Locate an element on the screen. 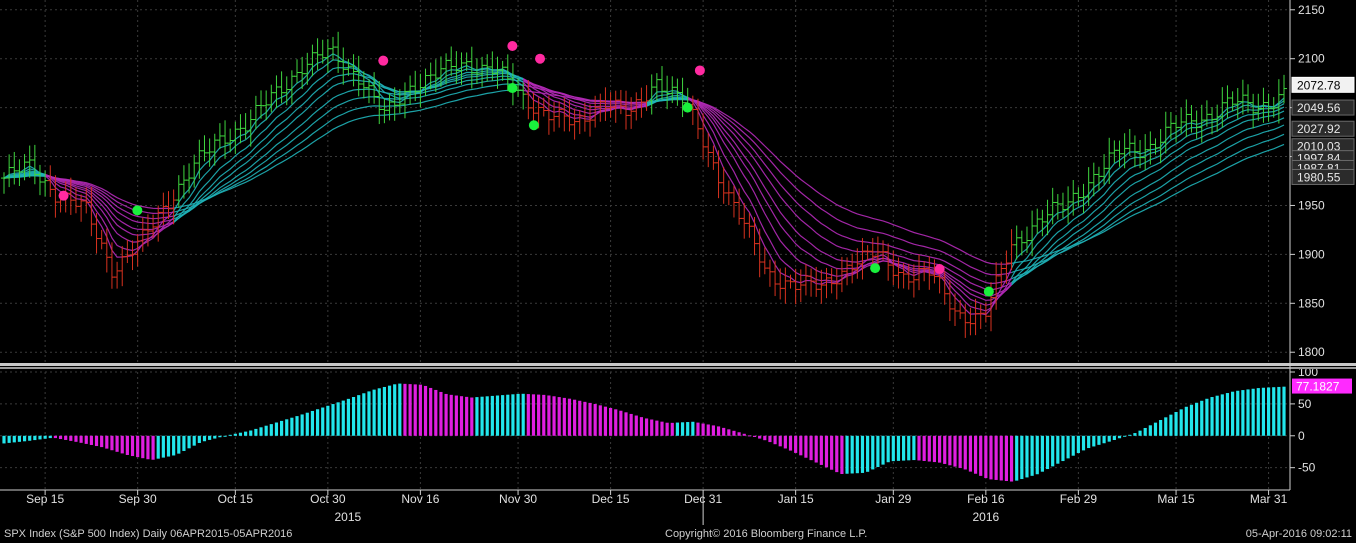  pane-separator is located at coordinates (678, 364).